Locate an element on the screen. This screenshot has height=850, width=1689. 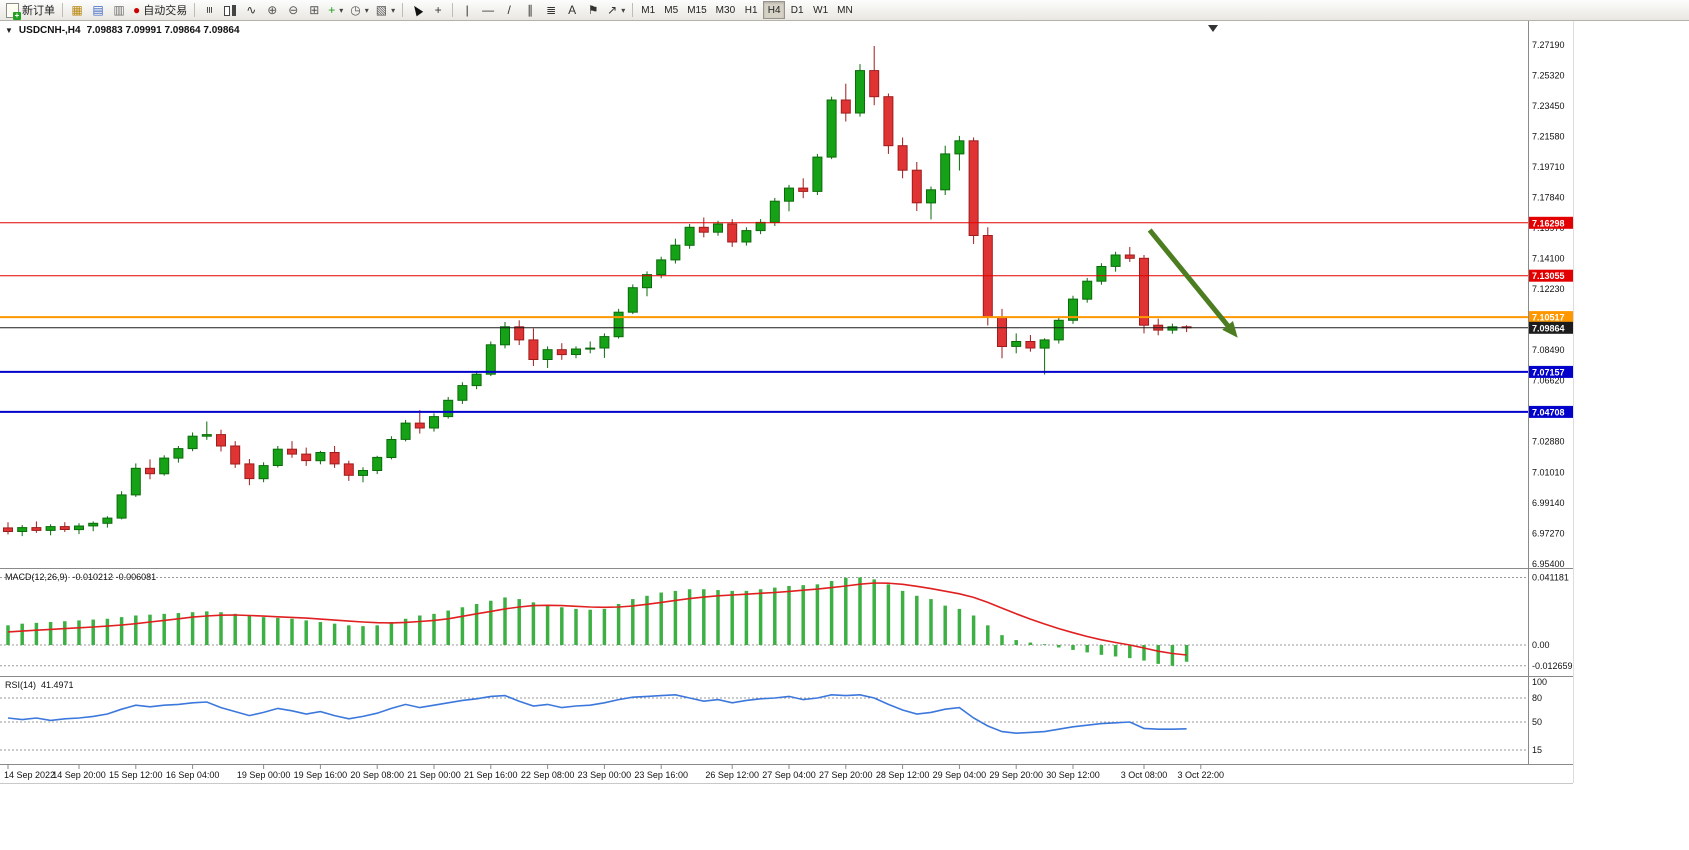
cursor-button is located at coordinates (417, 10).